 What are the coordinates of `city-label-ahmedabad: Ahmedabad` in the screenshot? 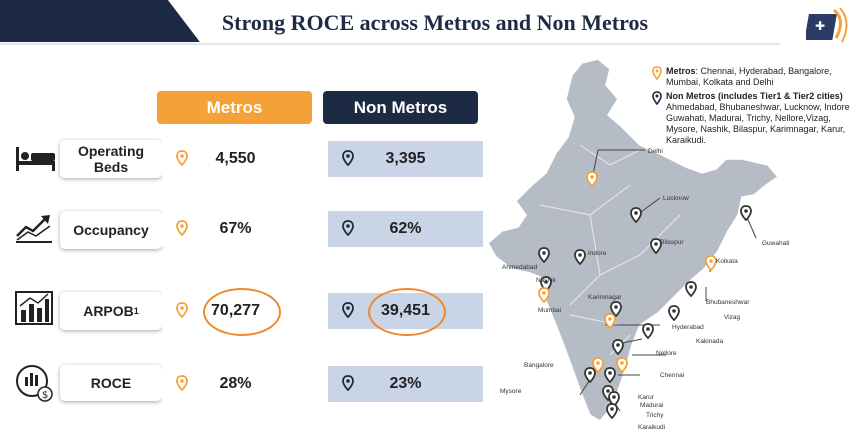 It's located at (519, 267).